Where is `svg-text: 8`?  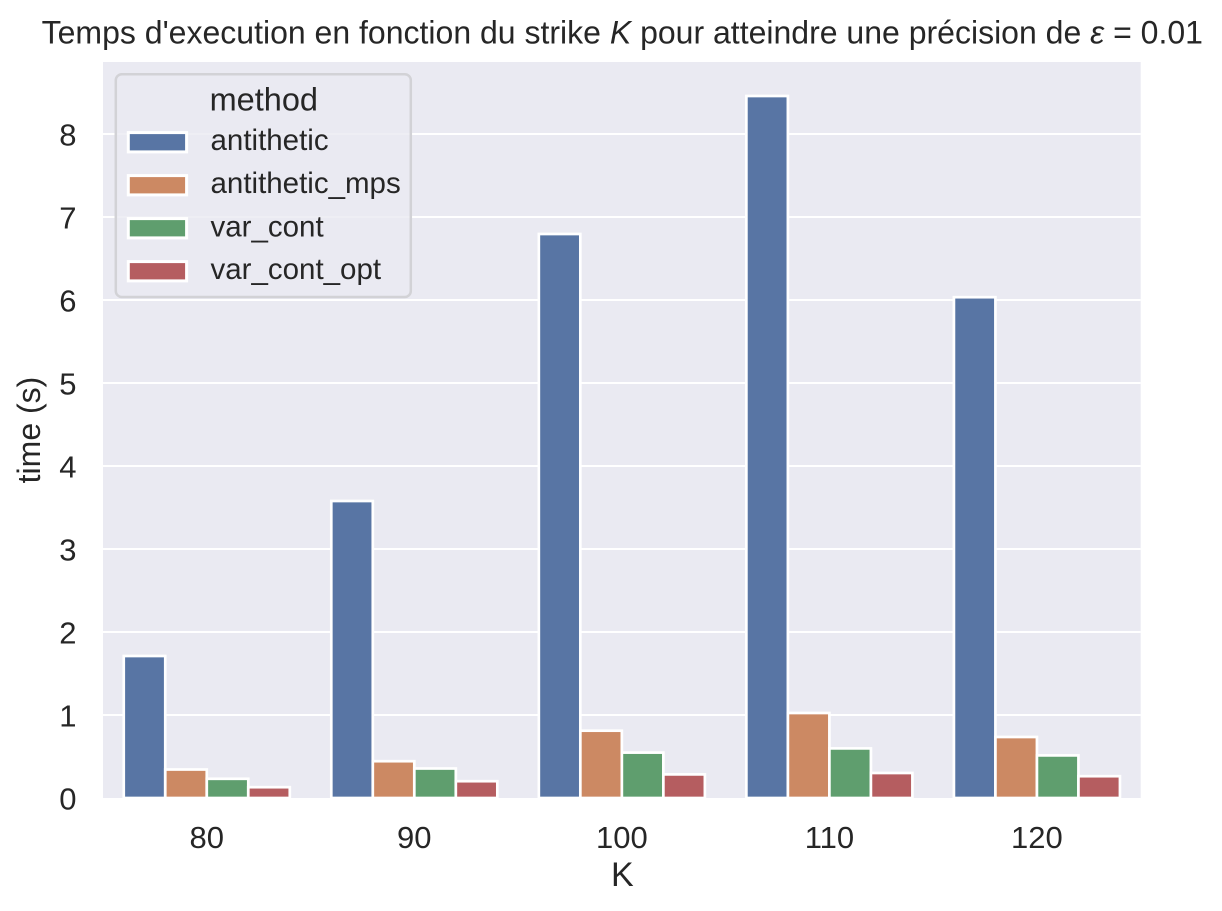 svg-text: 8 is located at coordinates (67, 135).